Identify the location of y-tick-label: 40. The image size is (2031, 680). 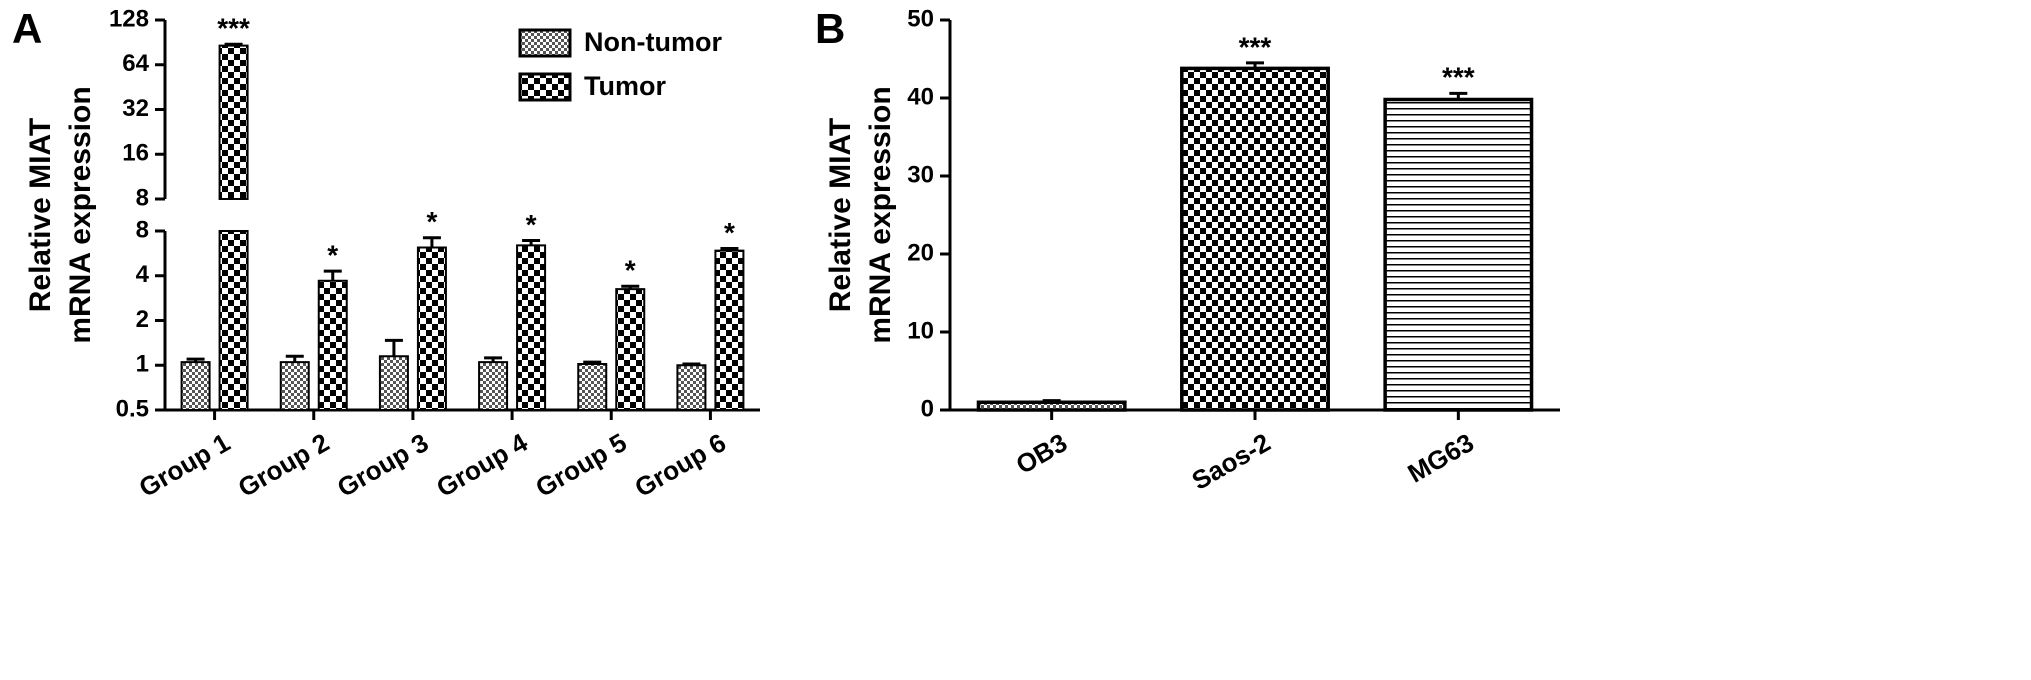
(920, 96).